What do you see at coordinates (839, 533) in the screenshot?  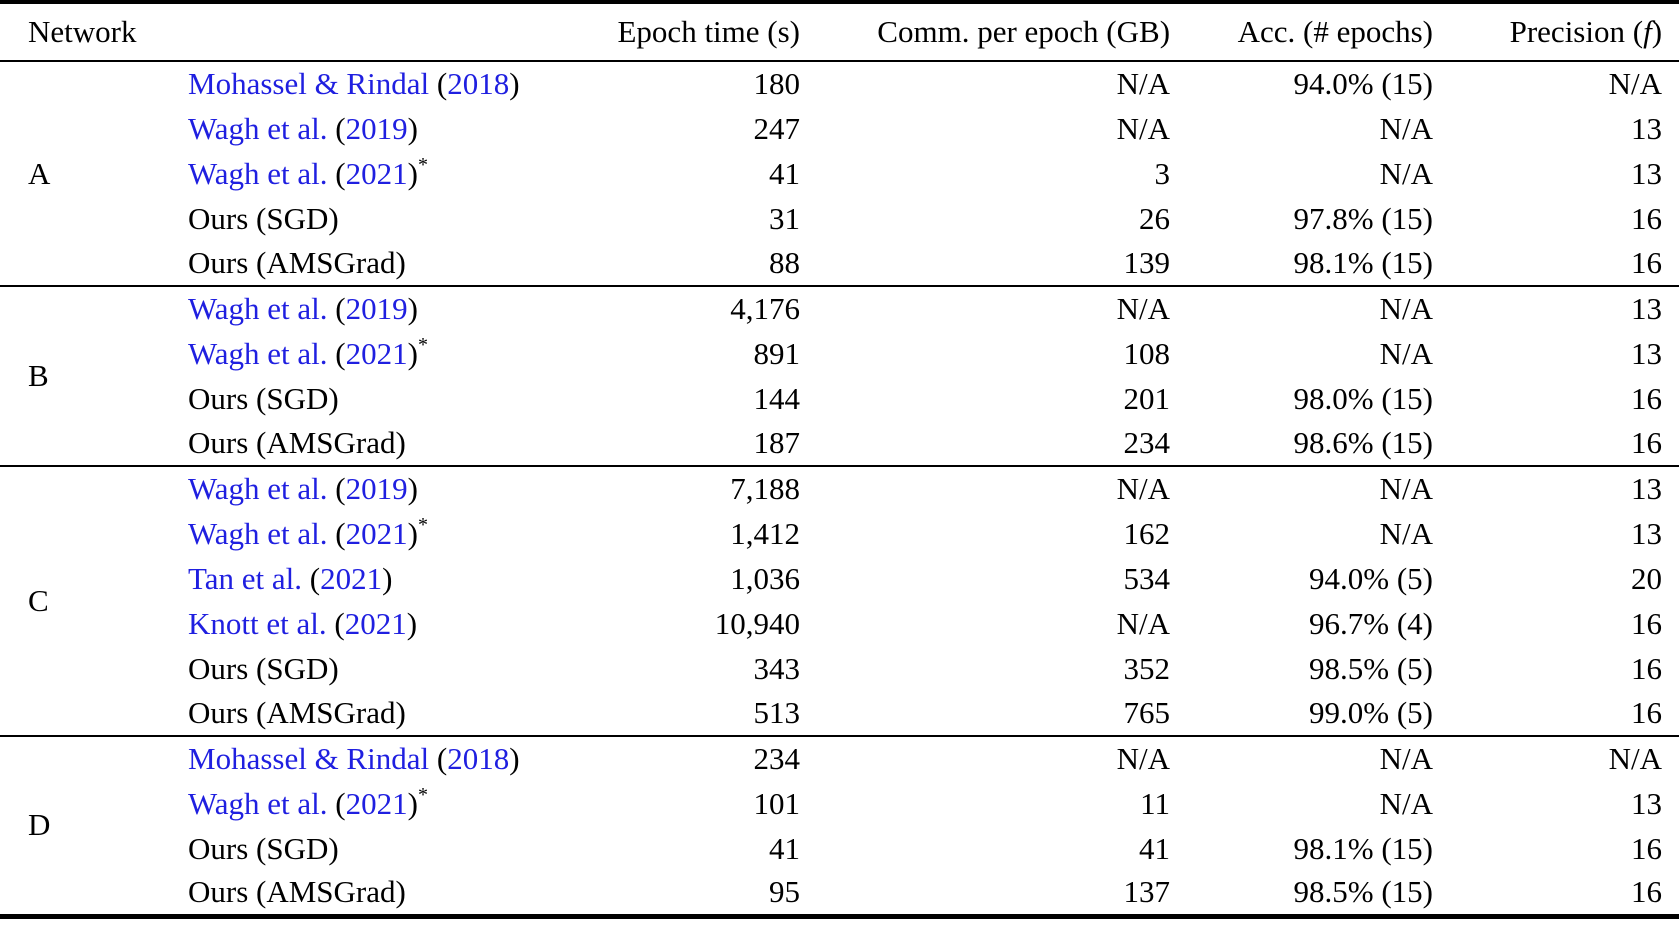 I see `table-row: Wagh et al. (2021)* 1,412 162 N/A 13` at bounding box center [839, 533].